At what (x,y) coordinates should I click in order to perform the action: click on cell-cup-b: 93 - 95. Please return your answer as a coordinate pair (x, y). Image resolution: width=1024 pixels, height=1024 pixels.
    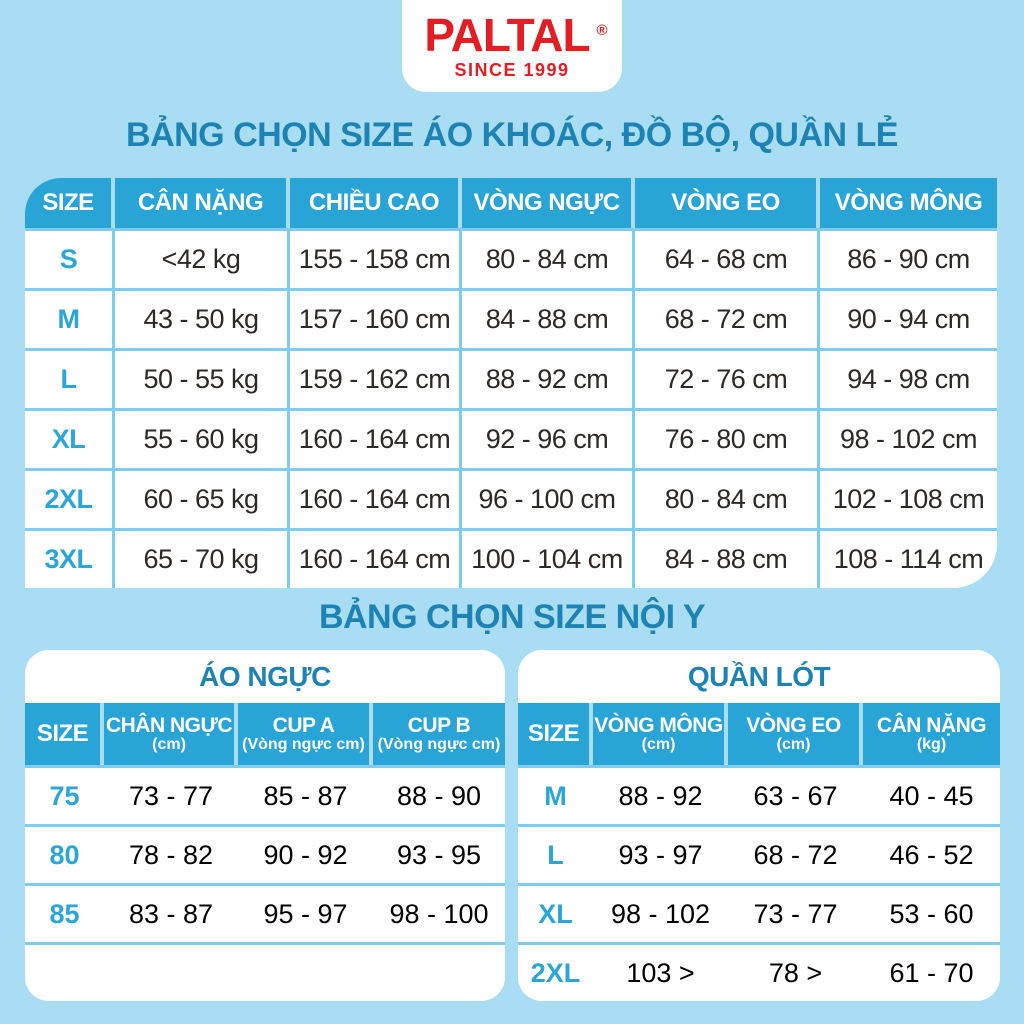
    Looking at the image, I should click on (439, 854).